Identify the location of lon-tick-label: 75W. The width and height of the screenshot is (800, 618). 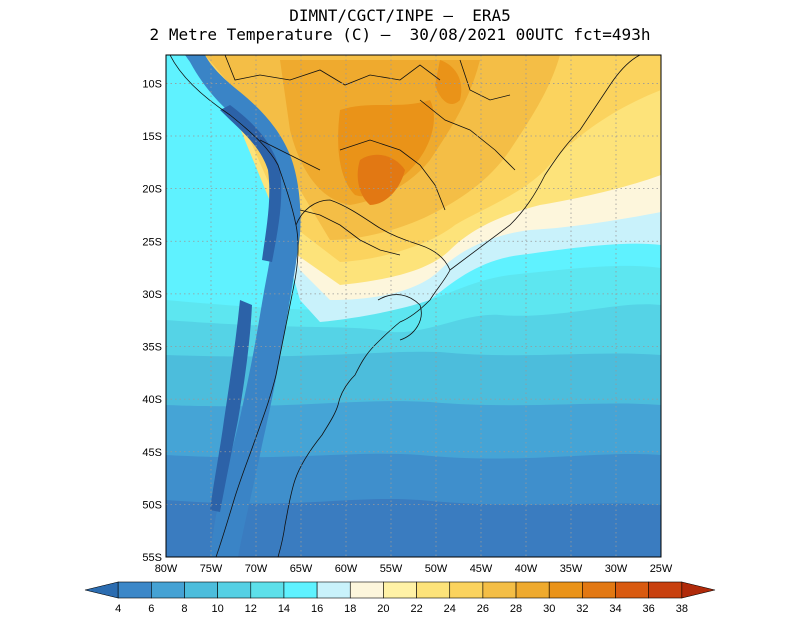
(211, 569).